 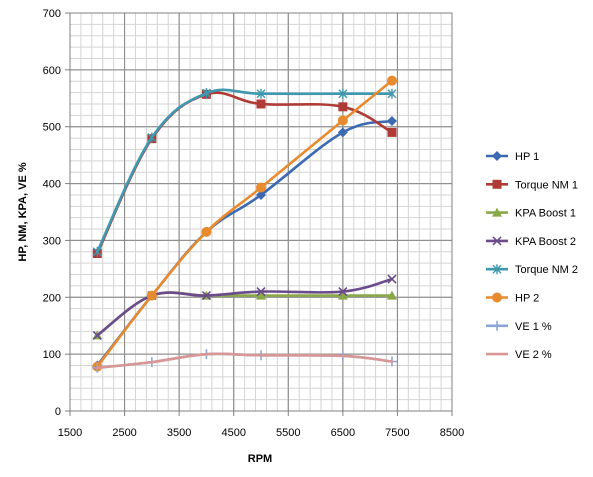 What do you see at coordinates (288, 433) in the screenshot?
I see `x-tick-label: 5500` at bounding box center [288, 433].